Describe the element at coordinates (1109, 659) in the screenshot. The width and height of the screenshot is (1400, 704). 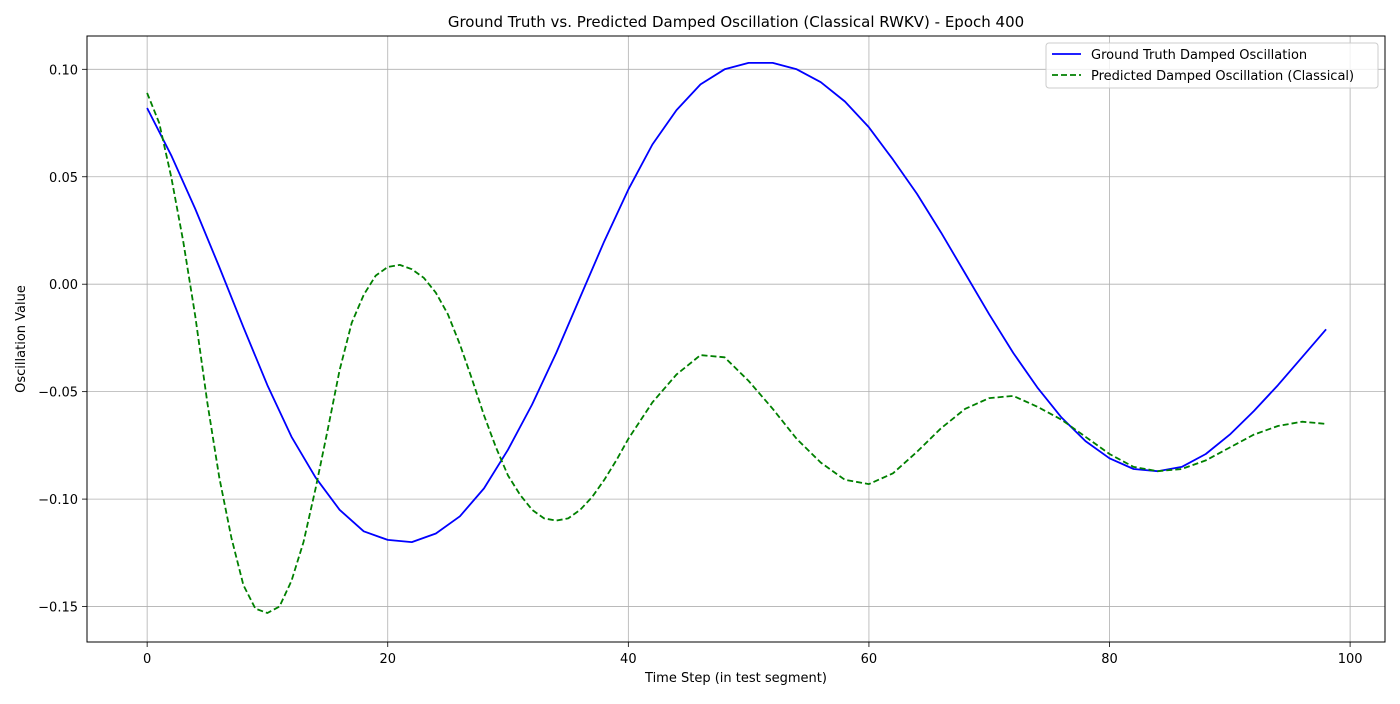
I see `x-tick-label: 80` at that location.